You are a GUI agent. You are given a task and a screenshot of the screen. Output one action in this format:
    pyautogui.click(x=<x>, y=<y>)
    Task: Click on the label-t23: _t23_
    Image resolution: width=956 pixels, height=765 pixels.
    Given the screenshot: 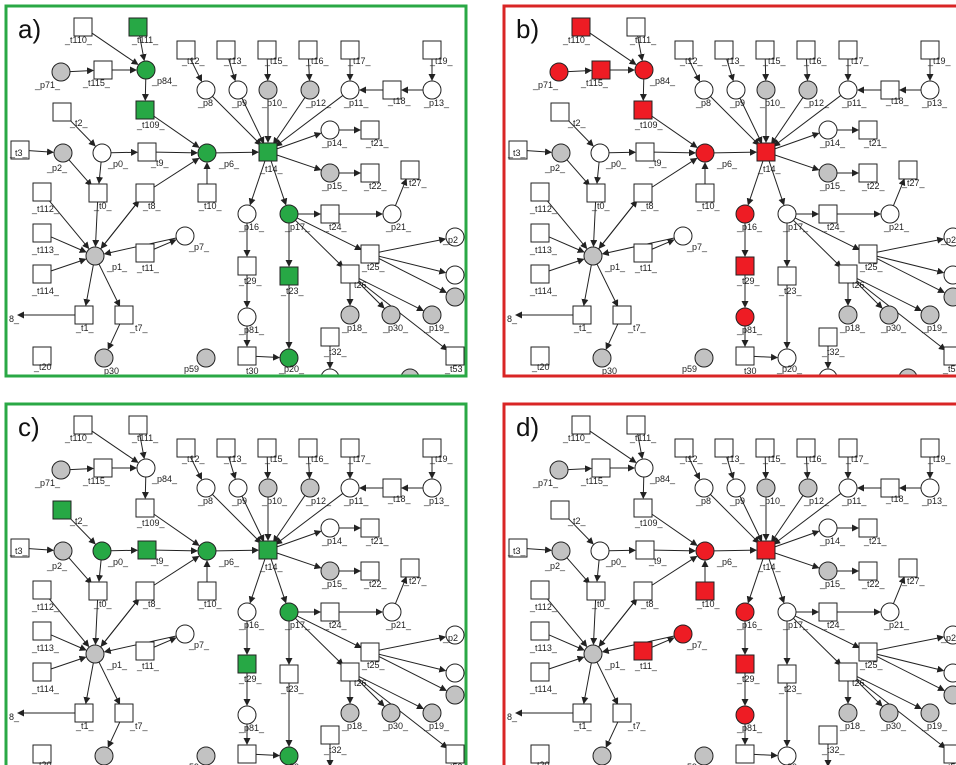 What is the action you would take?
    pyautogui.click(x=790, y=689)
    